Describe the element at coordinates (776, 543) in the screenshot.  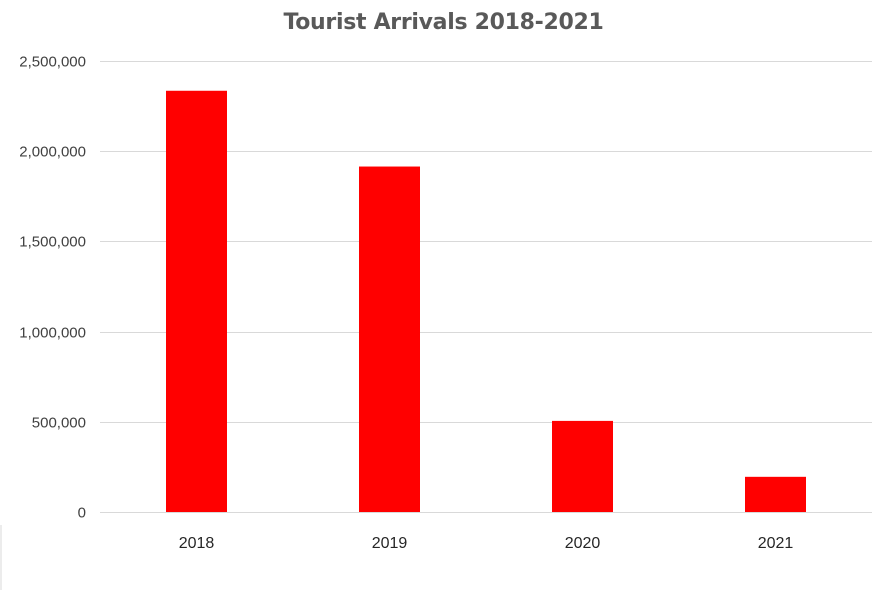
I see `x-tick-label: 2021` at that location.